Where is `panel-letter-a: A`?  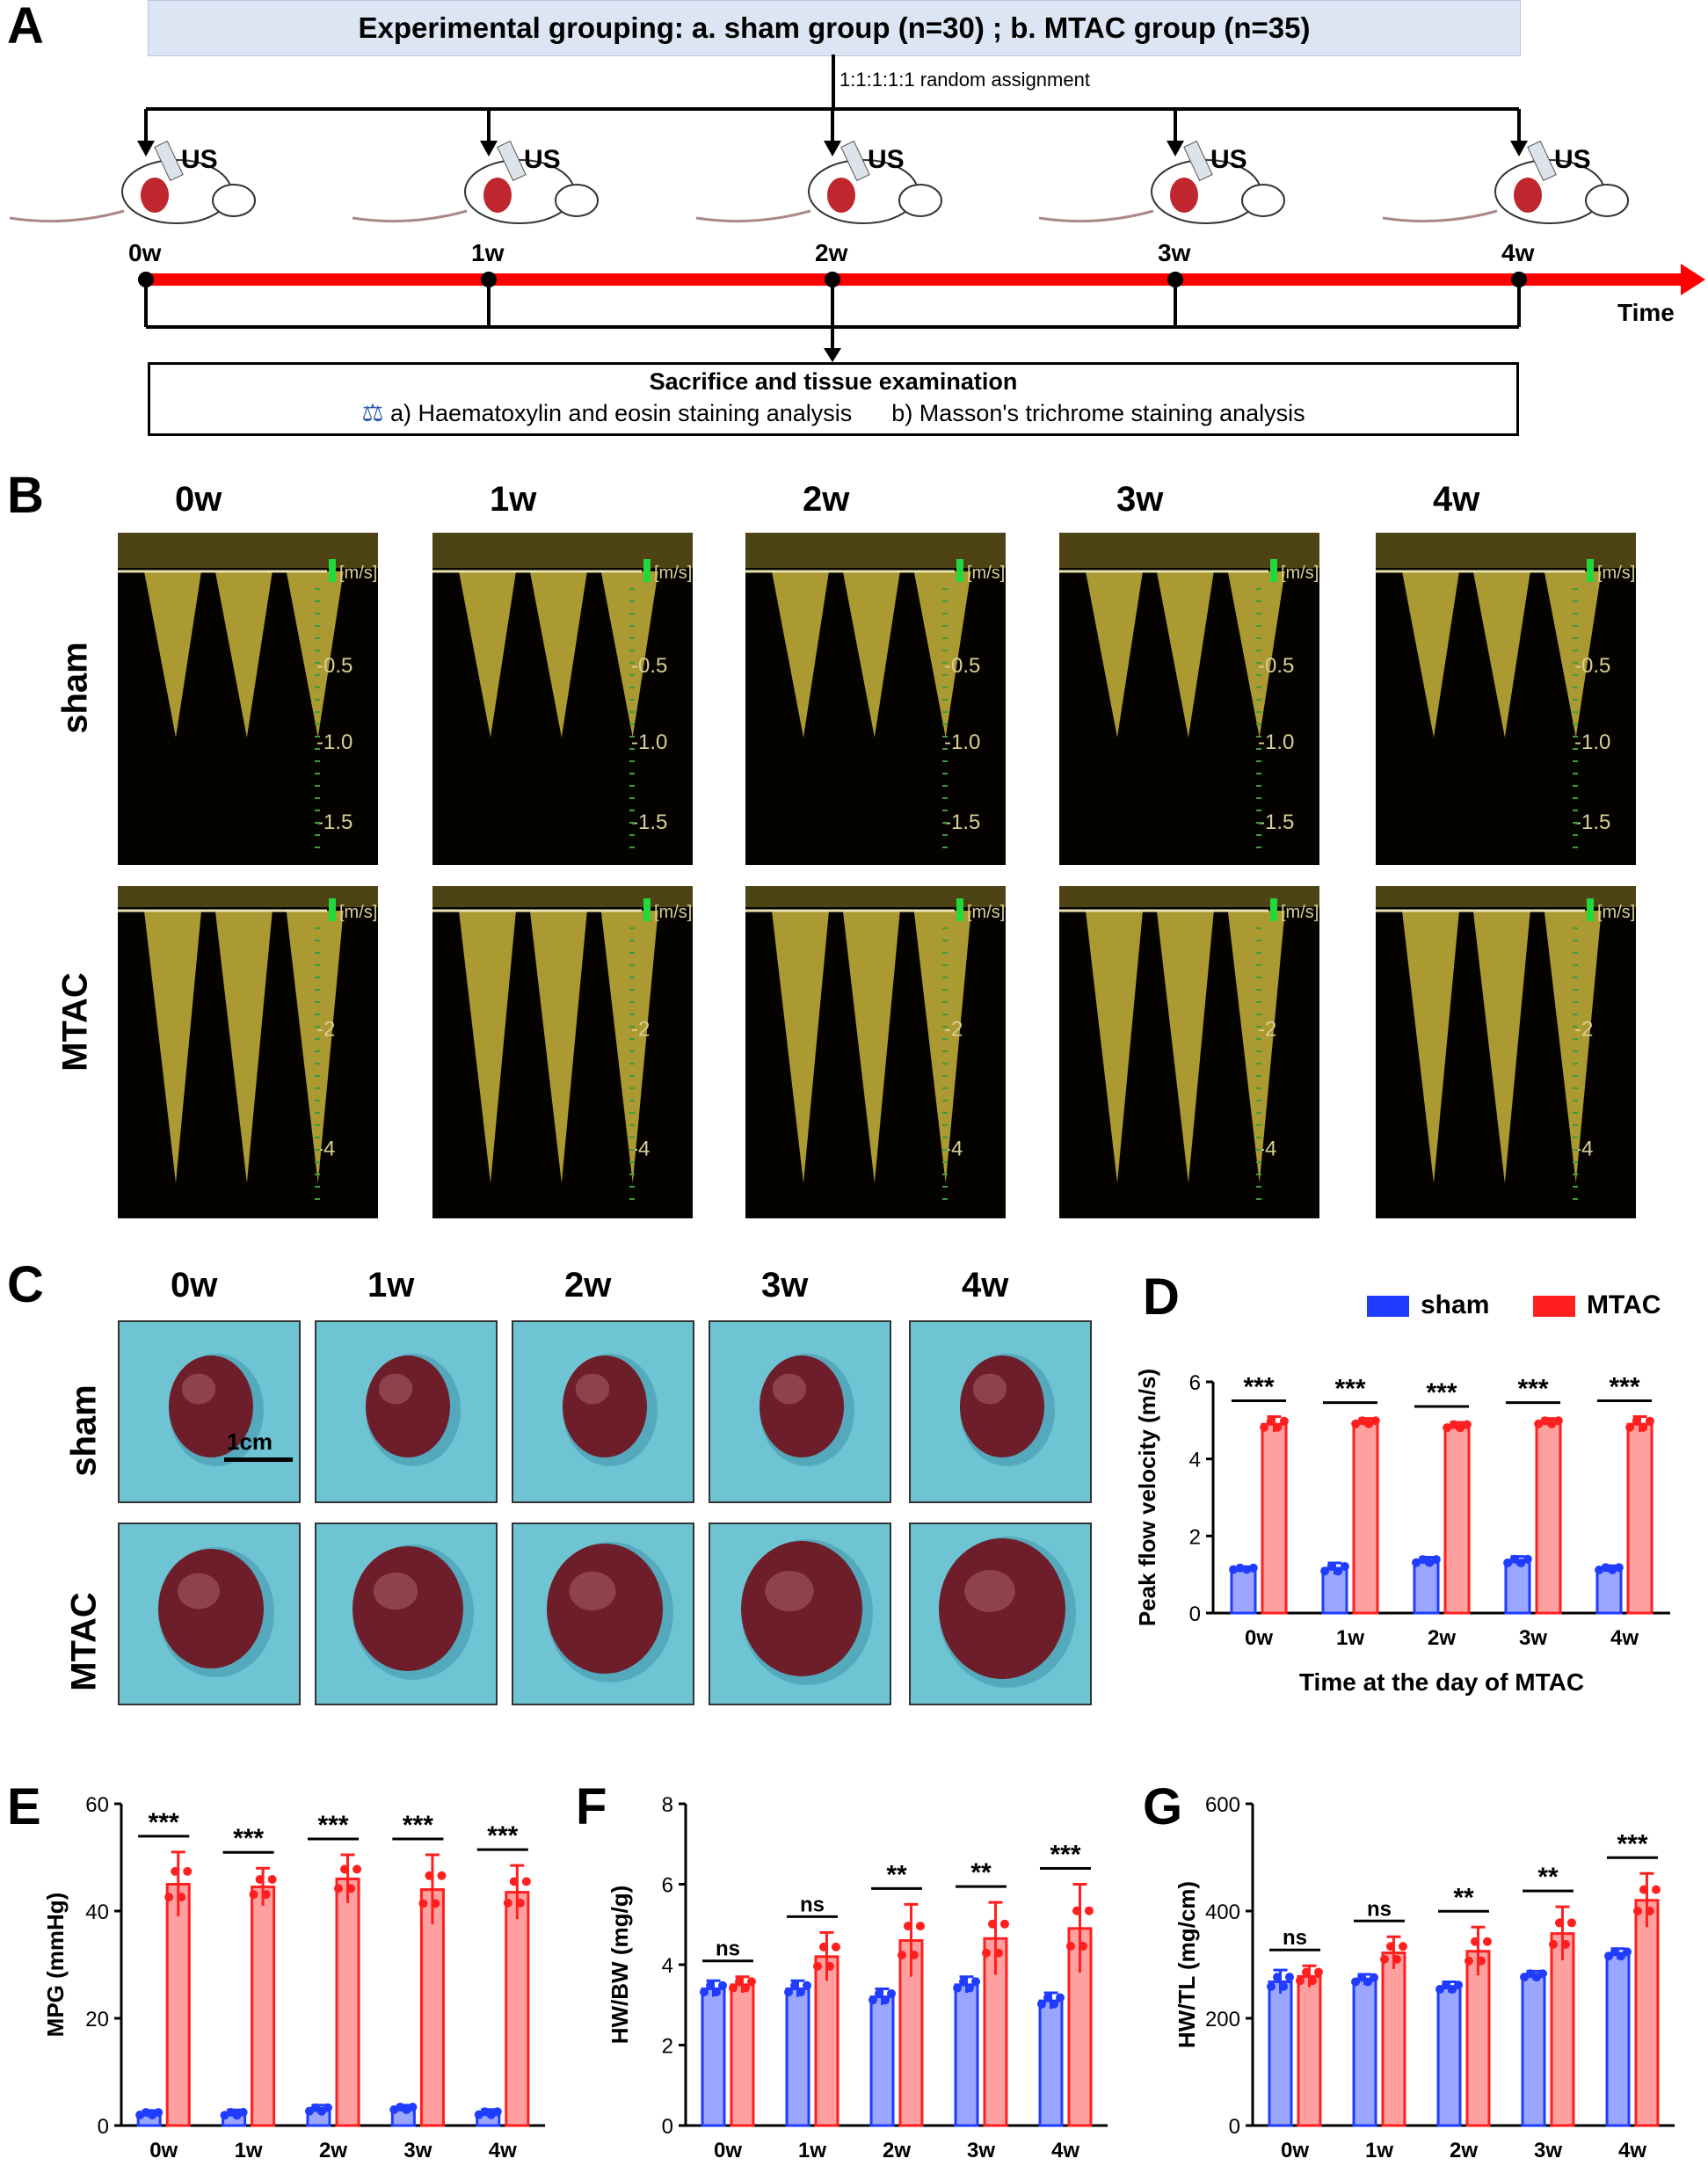
panel-letter-a: A is located at coordinates (25, 27).